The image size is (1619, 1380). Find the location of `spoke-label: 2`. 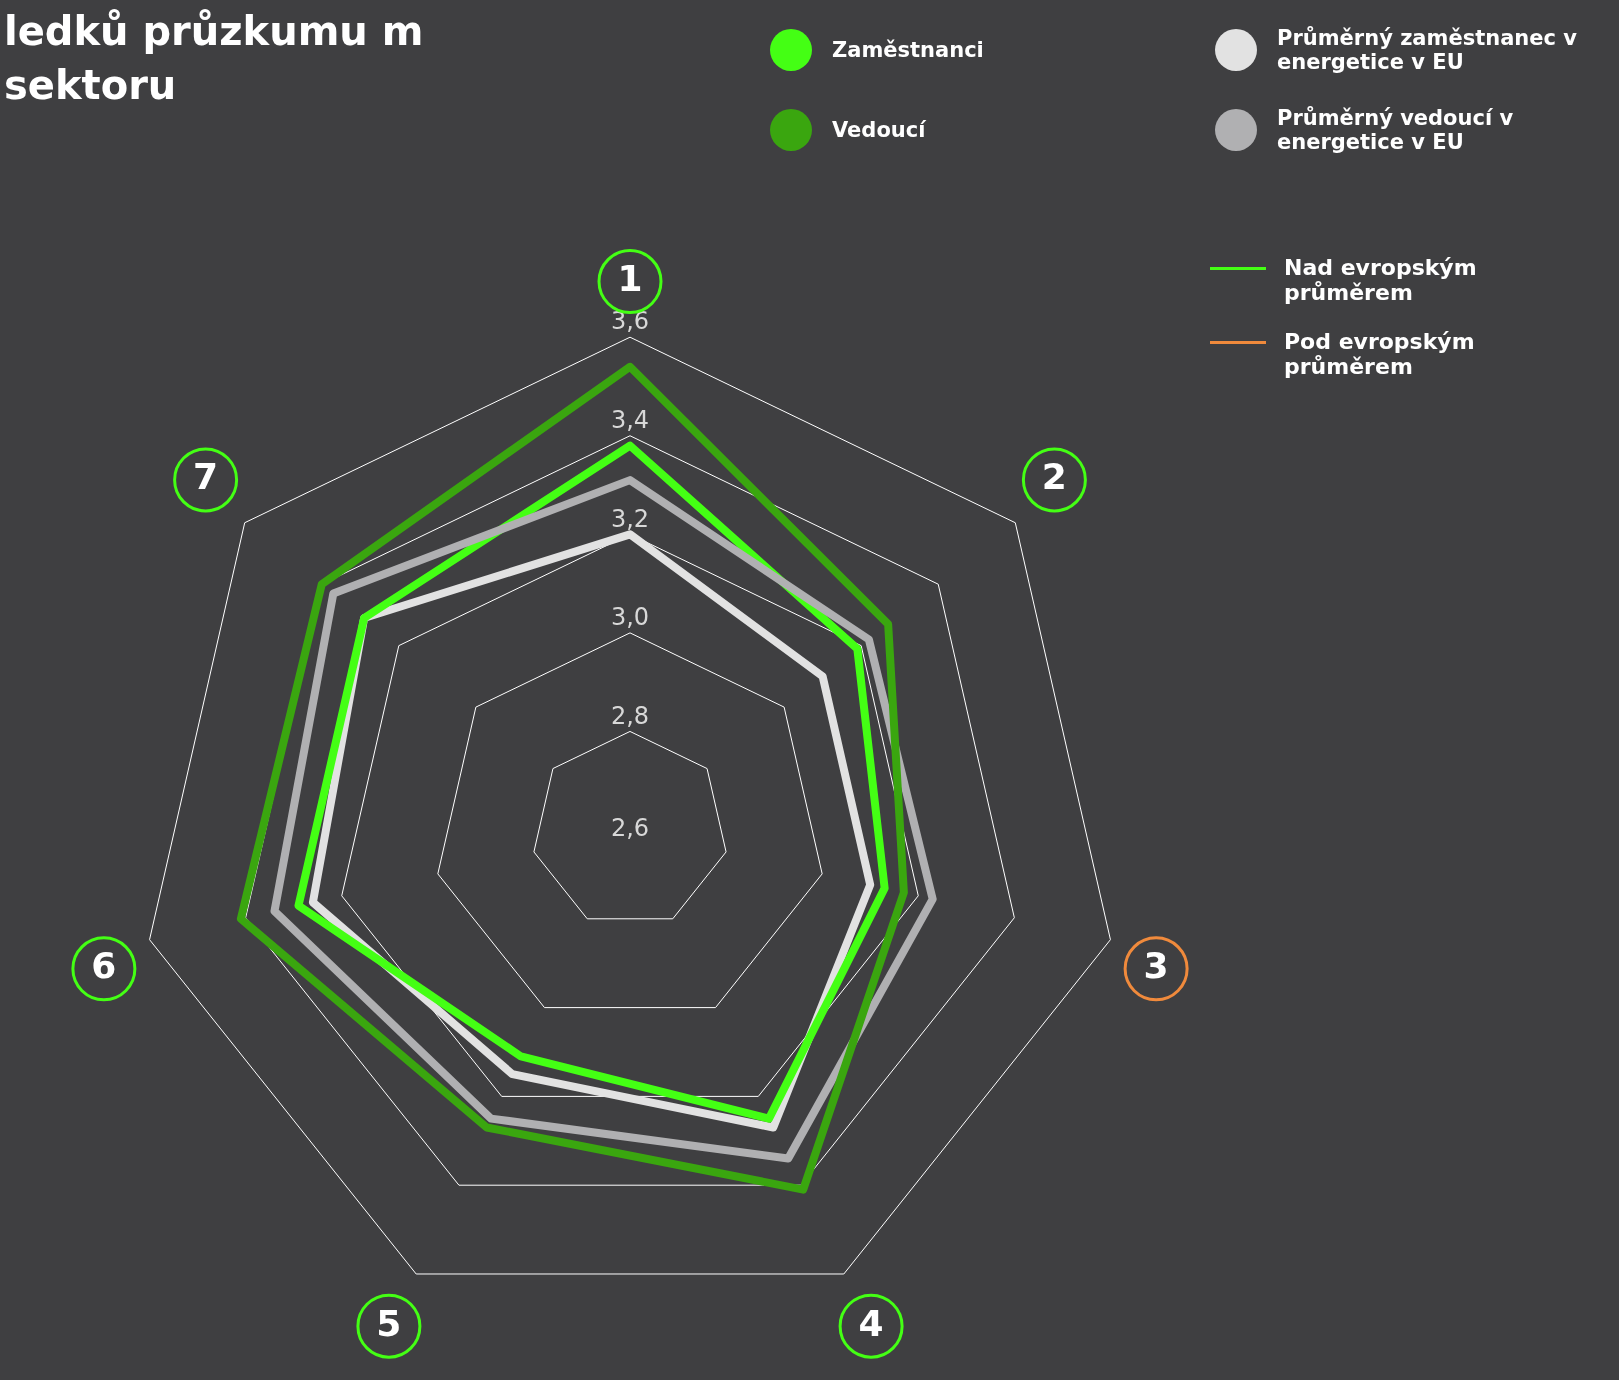

spoke-label: 2 is located at coordinates (1054, 477).